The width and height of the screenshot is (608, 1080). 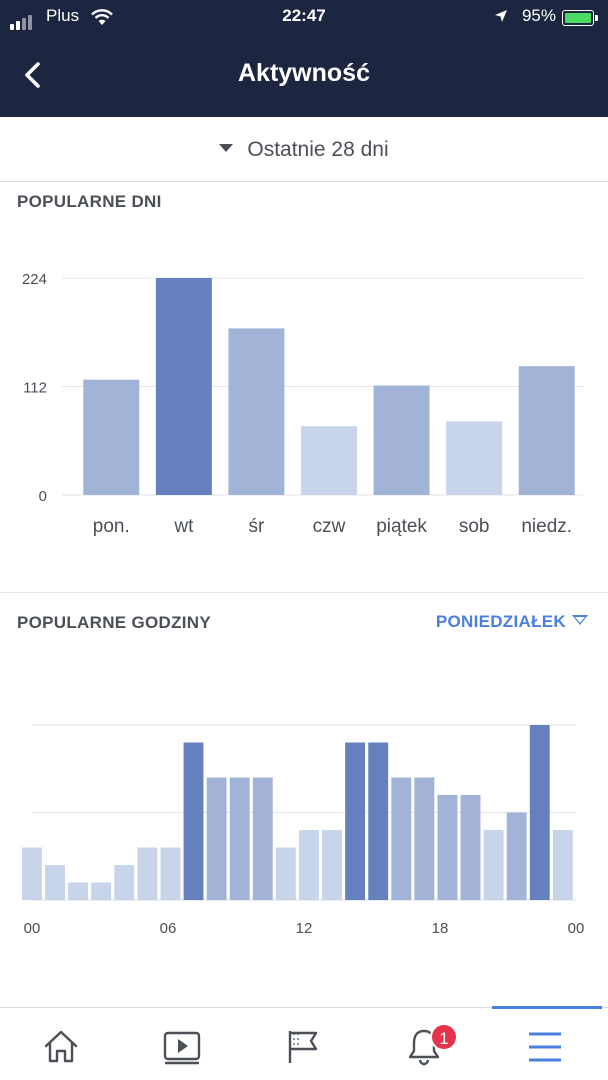 What do you see at coordinates (22, 20) in the screenshot?
I see `signal-icon` at bounding box center [22, 20].